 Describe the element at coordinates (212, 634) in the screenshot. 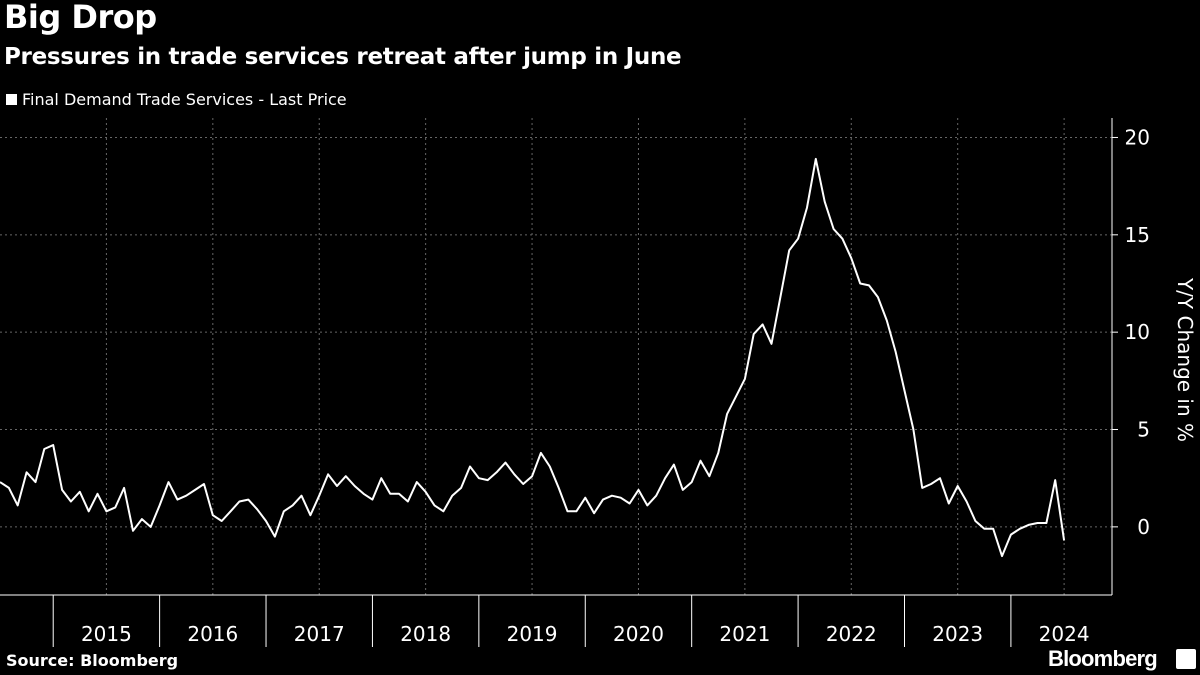

I see `x-tick-label: 2016` at that location.